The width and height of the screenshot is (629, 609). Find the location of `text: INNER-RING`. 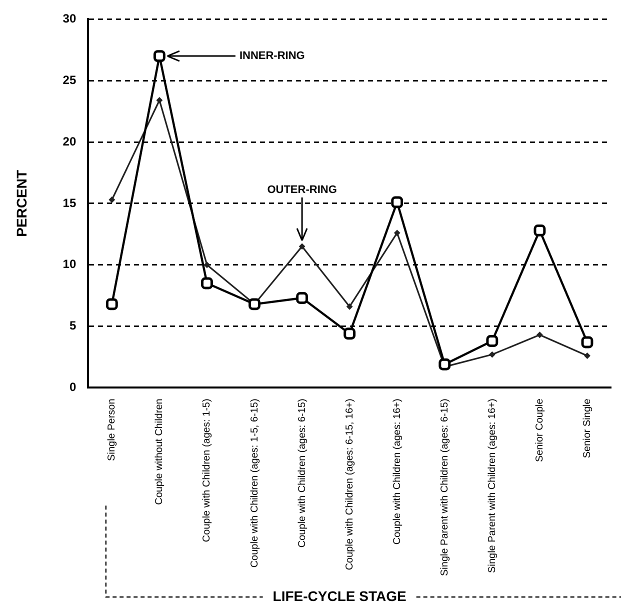

text: INNER-RING is located at coordinates (272, 56).